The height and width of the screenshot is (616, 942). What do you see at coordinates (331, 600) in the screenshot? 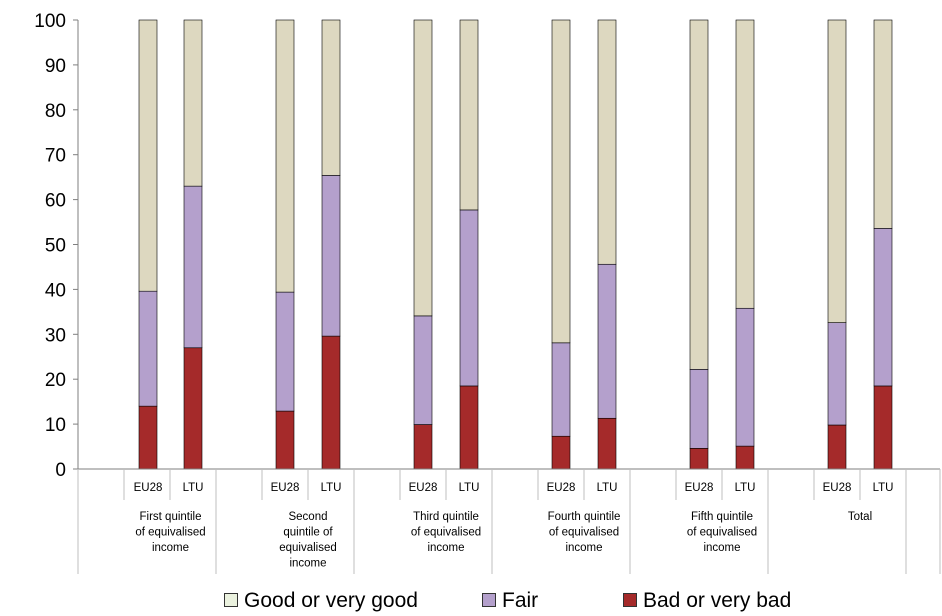
I see `legend-label-good: Good or very good` at bounding box center [331, 600].